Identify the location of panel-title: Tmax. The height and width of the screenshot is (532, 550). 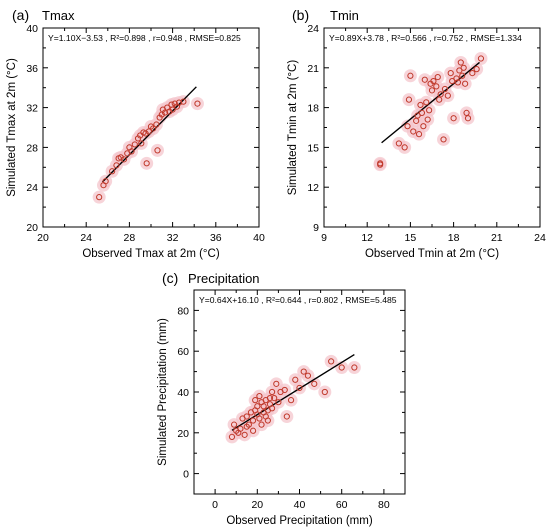
(58, 15).